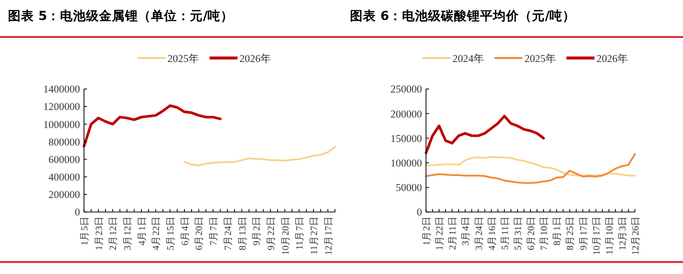 The width and height of the screenshot is (683, 274). I want to click on x-tick-label: 7月7日, so click(214, 231).